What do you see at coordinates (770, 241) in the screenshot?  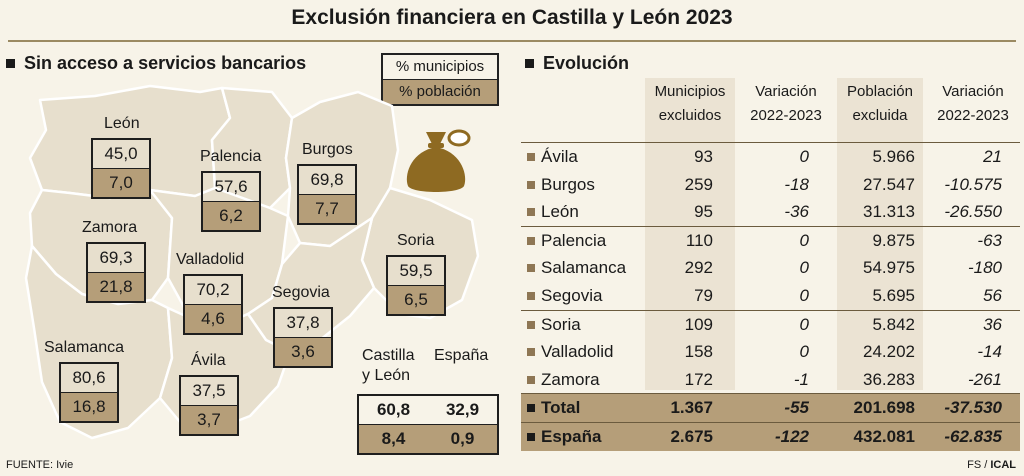 I see `table-row: Palencia 110 0 9.875 -63` at bounding box center [770, 241].